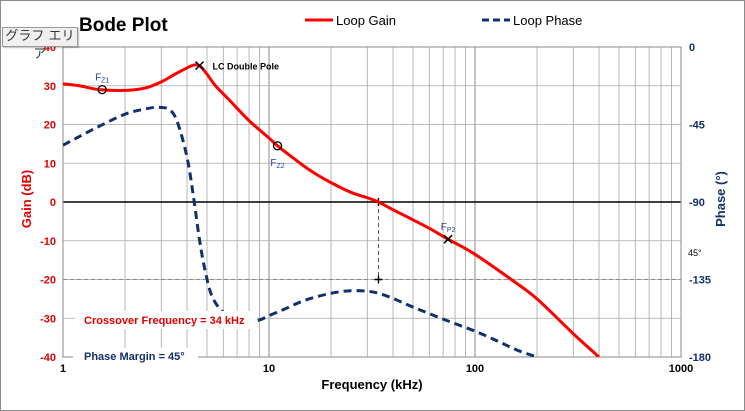 The image size is (745, 411). I want to click on y-tick-left: -10, so click(48, 242).